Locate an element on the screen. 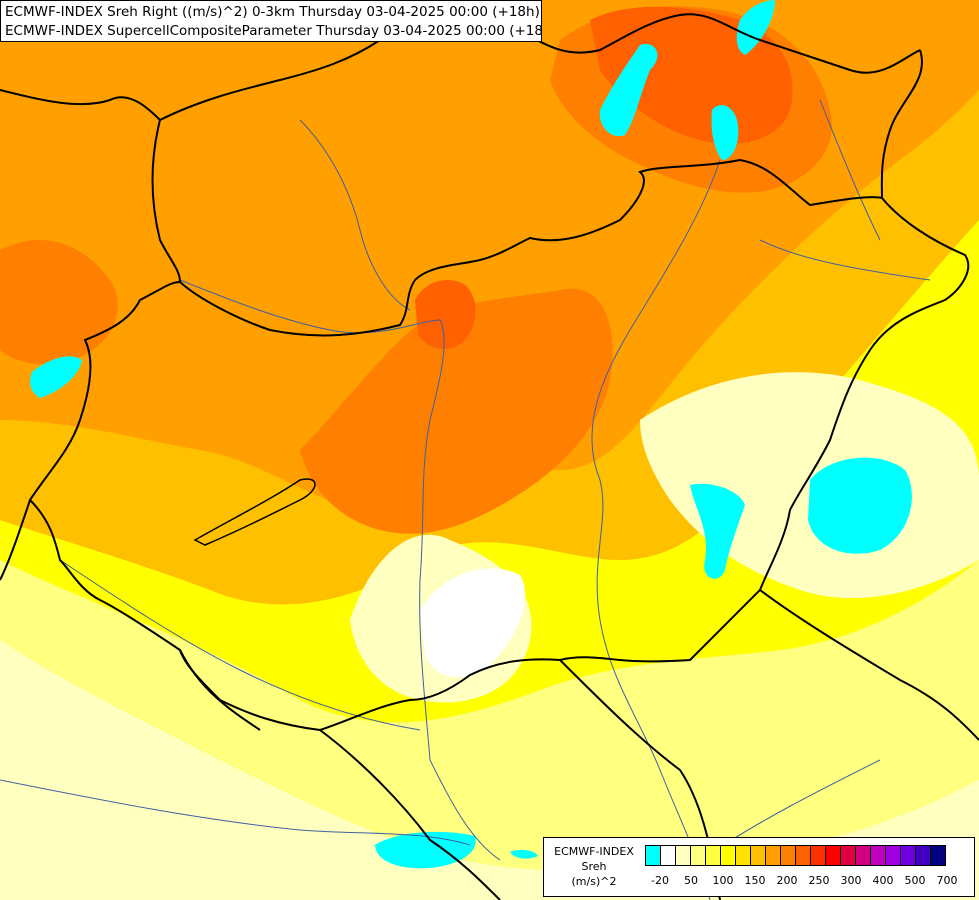 Image resolution: width=979 pixels, height=900 pixels. drava-river is located at coordinates (240, 645).